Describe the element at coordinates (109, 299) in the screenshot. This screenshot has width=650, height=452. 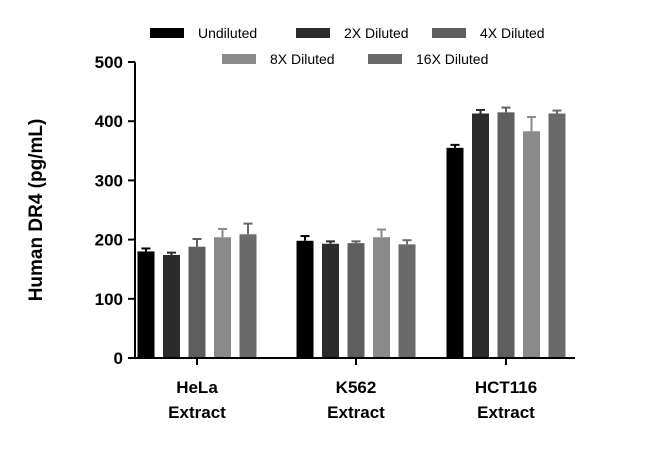
I see `y-tick-label: 100` at that location.